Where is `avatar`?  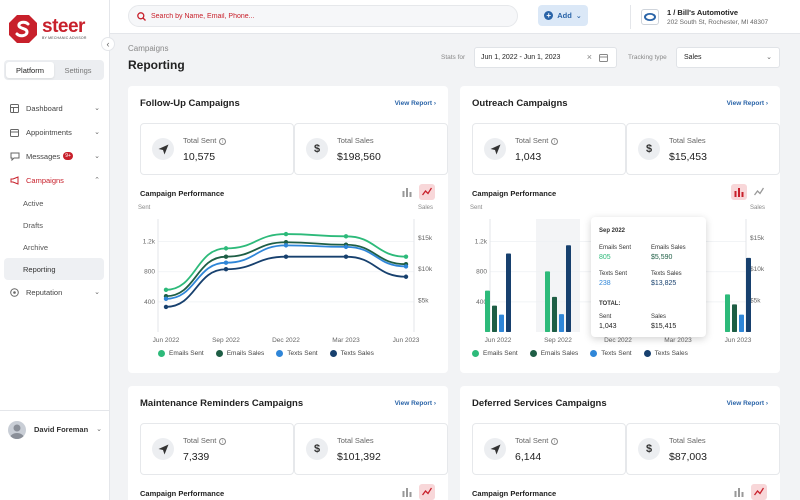
avatar is located at coordinates (17, 429).